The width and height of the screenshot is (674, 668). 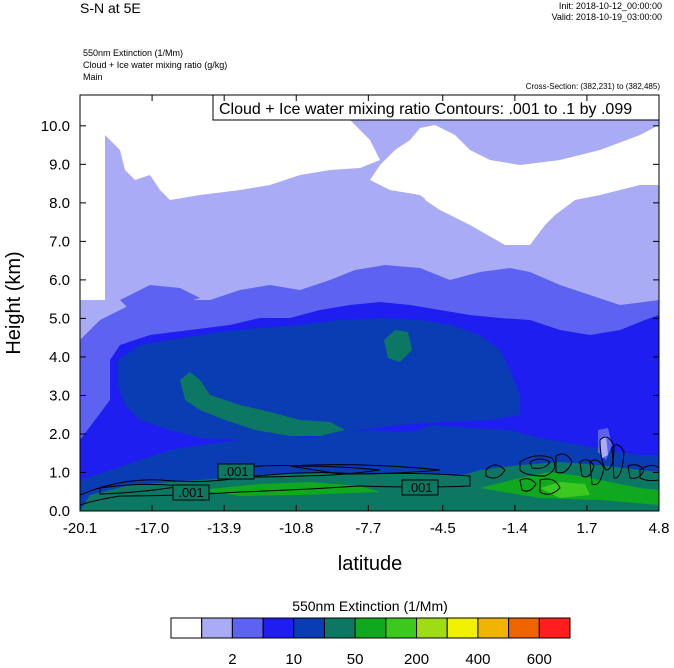 I want to click on y-tick-label: 7.0, so click(x=59, y=241).